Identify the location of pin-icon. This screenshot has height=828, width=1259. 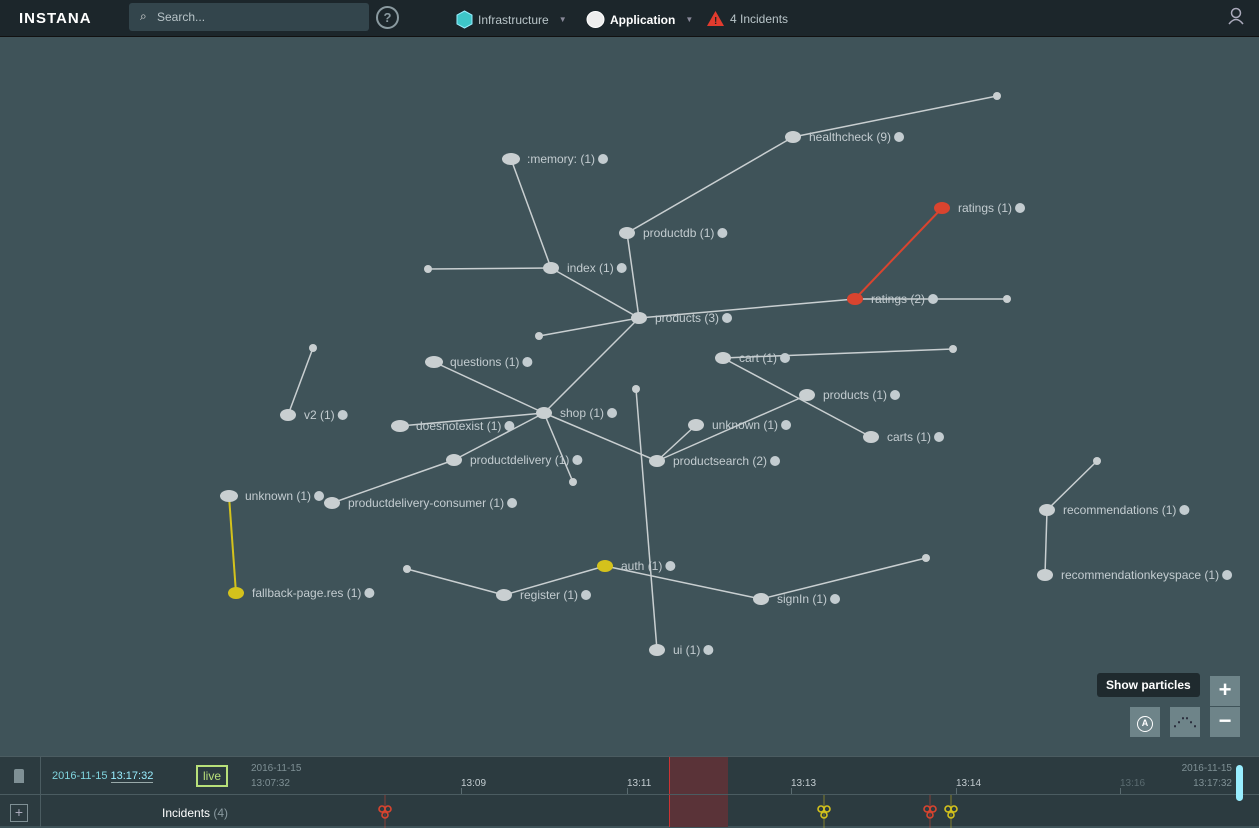
(19, 776).